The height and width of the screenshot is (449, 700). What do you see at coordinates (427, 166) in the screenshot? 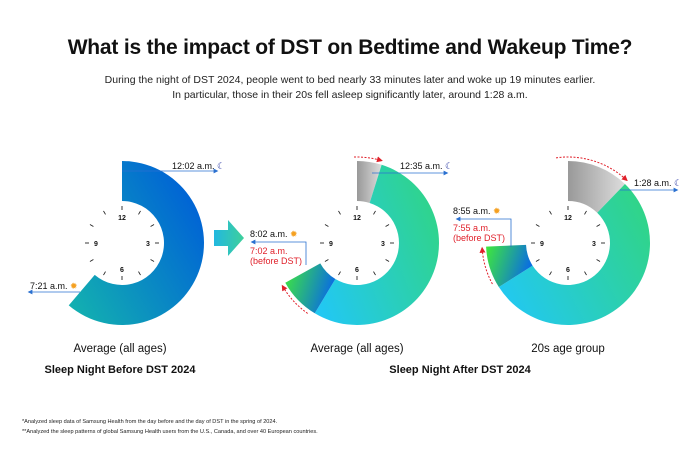
I see `bedtime-label: 12:35 a.m. ☾` at bounding box center [427, 166].